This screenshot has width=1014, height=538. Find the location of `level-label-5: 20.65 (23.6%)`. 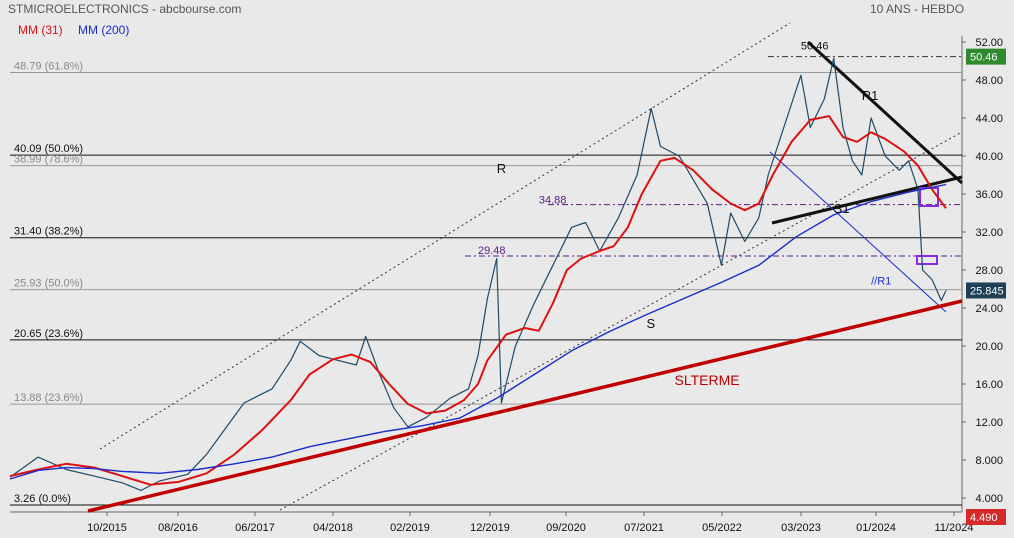

level-label-5: 20.65 (23.6%) is located at coordinates (48, 334).